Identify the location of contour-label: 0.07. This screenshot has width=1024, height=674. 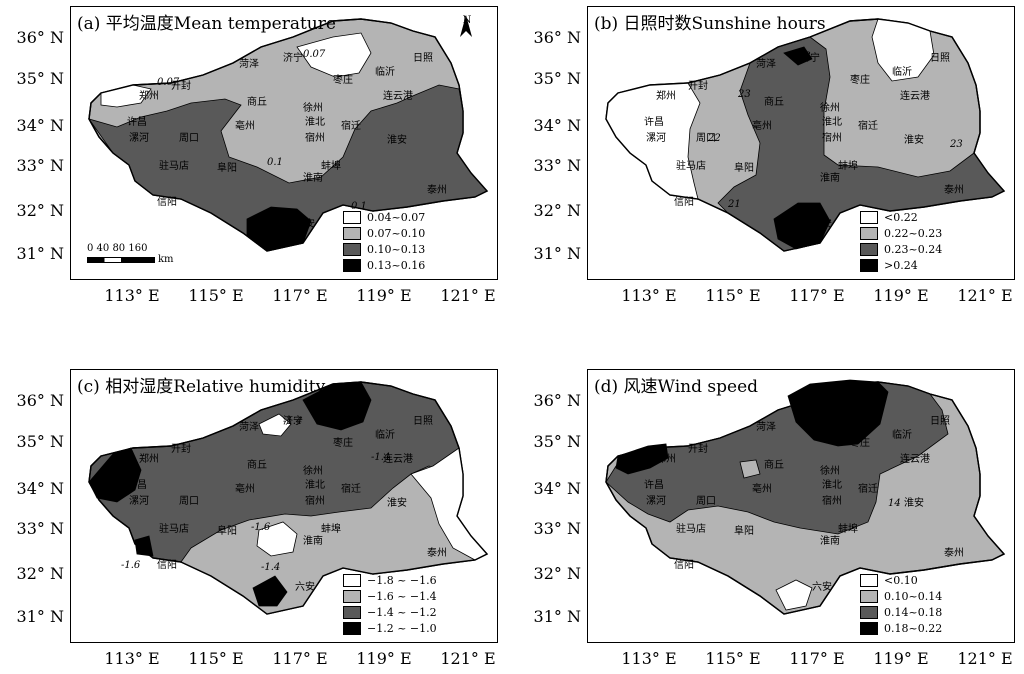
(314, 54).